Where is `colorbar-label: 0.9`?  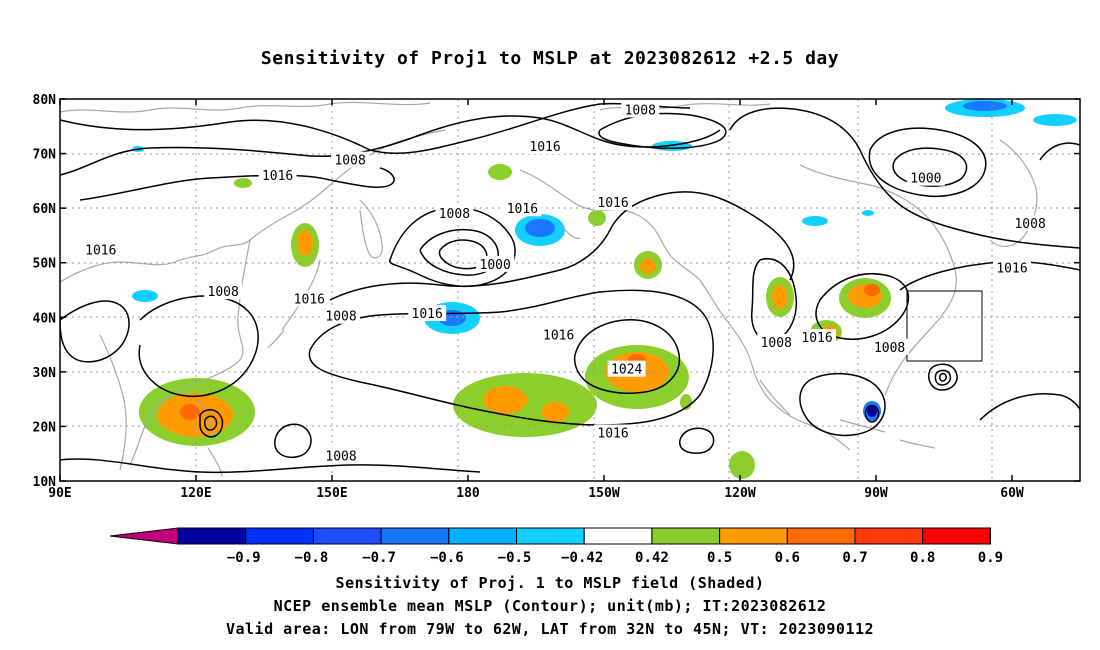 colorbar-label: 0.9 is located at coordinates (990, 558).